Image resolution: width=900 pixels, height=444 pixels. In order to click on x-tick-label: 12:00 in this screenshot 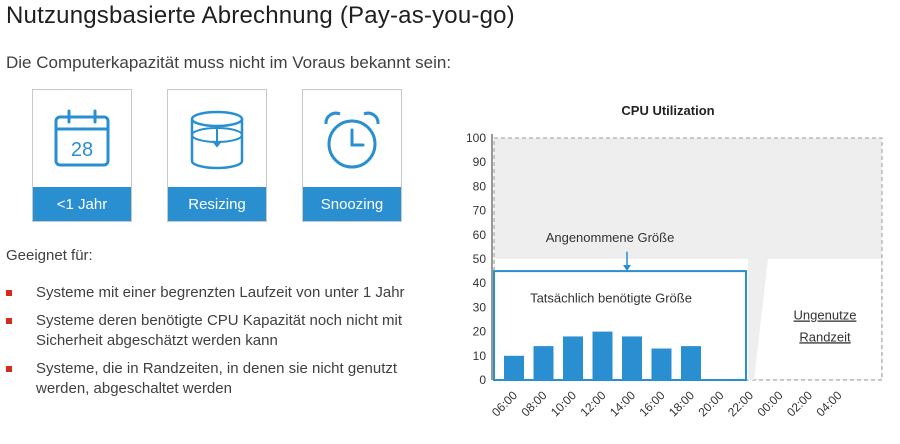, I will do `click(592, 403)`.